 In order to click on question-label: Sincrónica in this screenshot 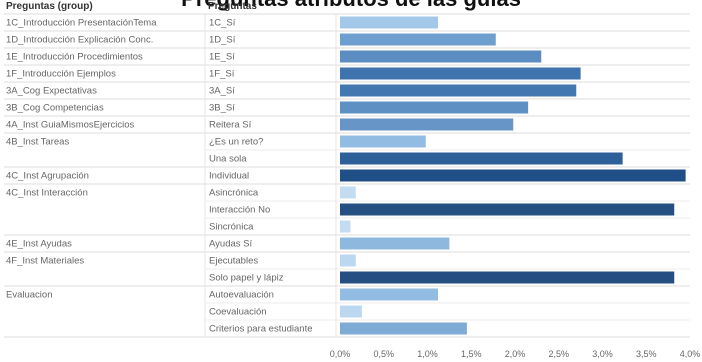, I will do `click(231, 227)`.